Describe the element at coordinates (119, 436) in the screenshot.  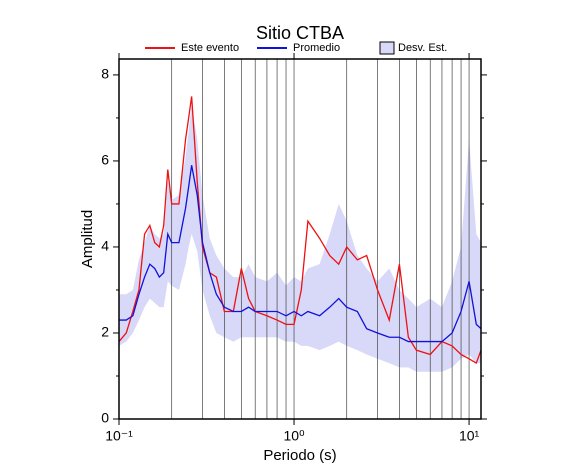
I see `x-tick-label: 10⁻¹` at that location.